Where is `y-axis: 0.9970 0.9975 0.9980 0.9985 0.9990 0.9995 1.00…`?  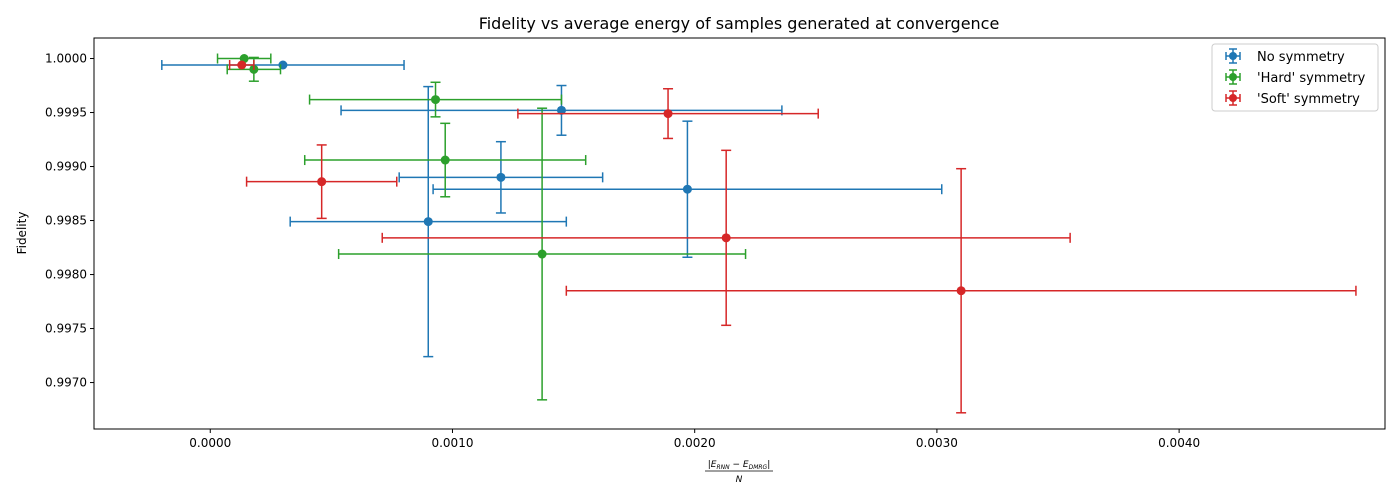
y-axis: 0.9970 0.9975 0.9980 0.9985 0.9990 0.9995 1.00… is located at coordinates (69, 221).